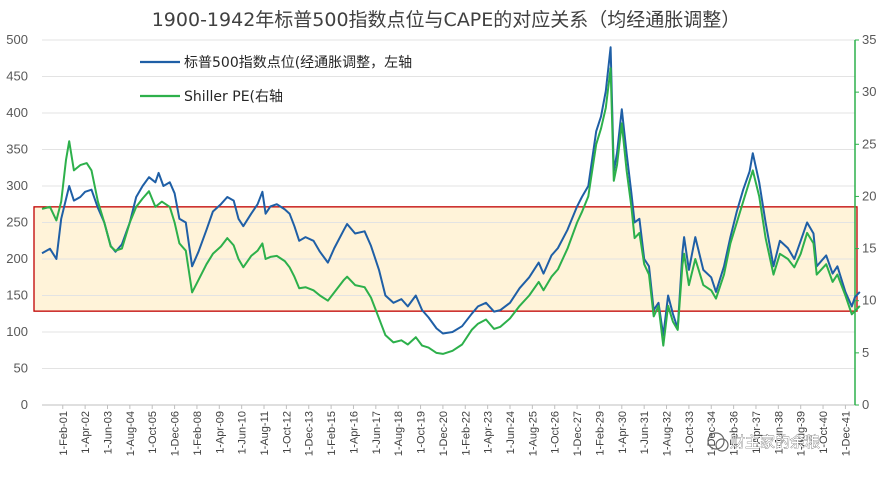 The width and height of the screenshot is (892, 477). What do you see at coordinates (846, 433) in the screenshot?
I see `x-tick-label: 1-Dec-41` at bounding box center [846, 433].